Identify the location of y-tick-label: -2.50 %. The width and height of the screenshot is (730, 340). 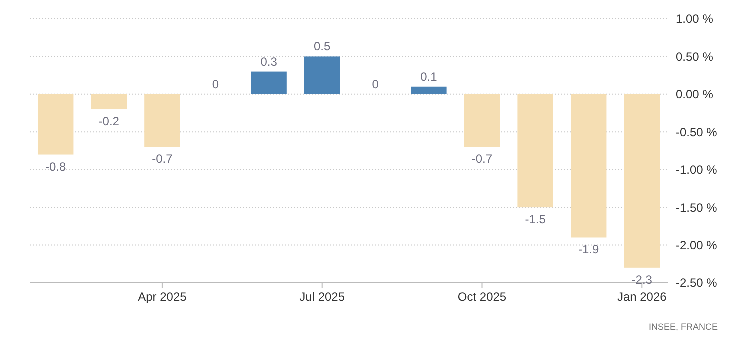
(697, 283).